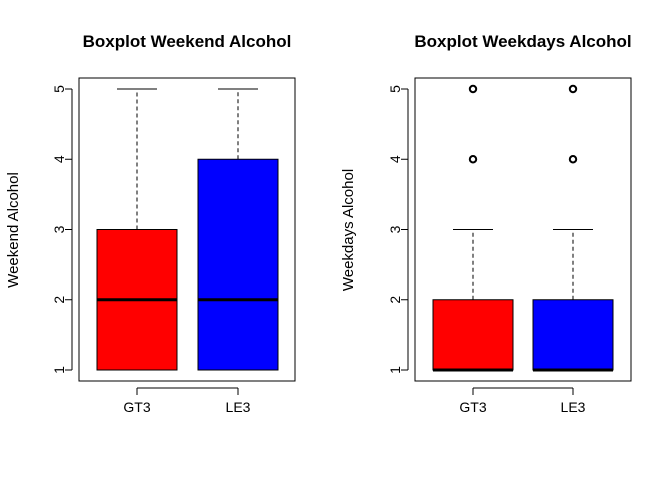 Image resolution: width=672 pixels, height=480 pixels. What do you see at coordinates (348, 230) in the screenshot?
I see `y-axis-label: Weekdays Alcohol` at bounding box center [348, 230].